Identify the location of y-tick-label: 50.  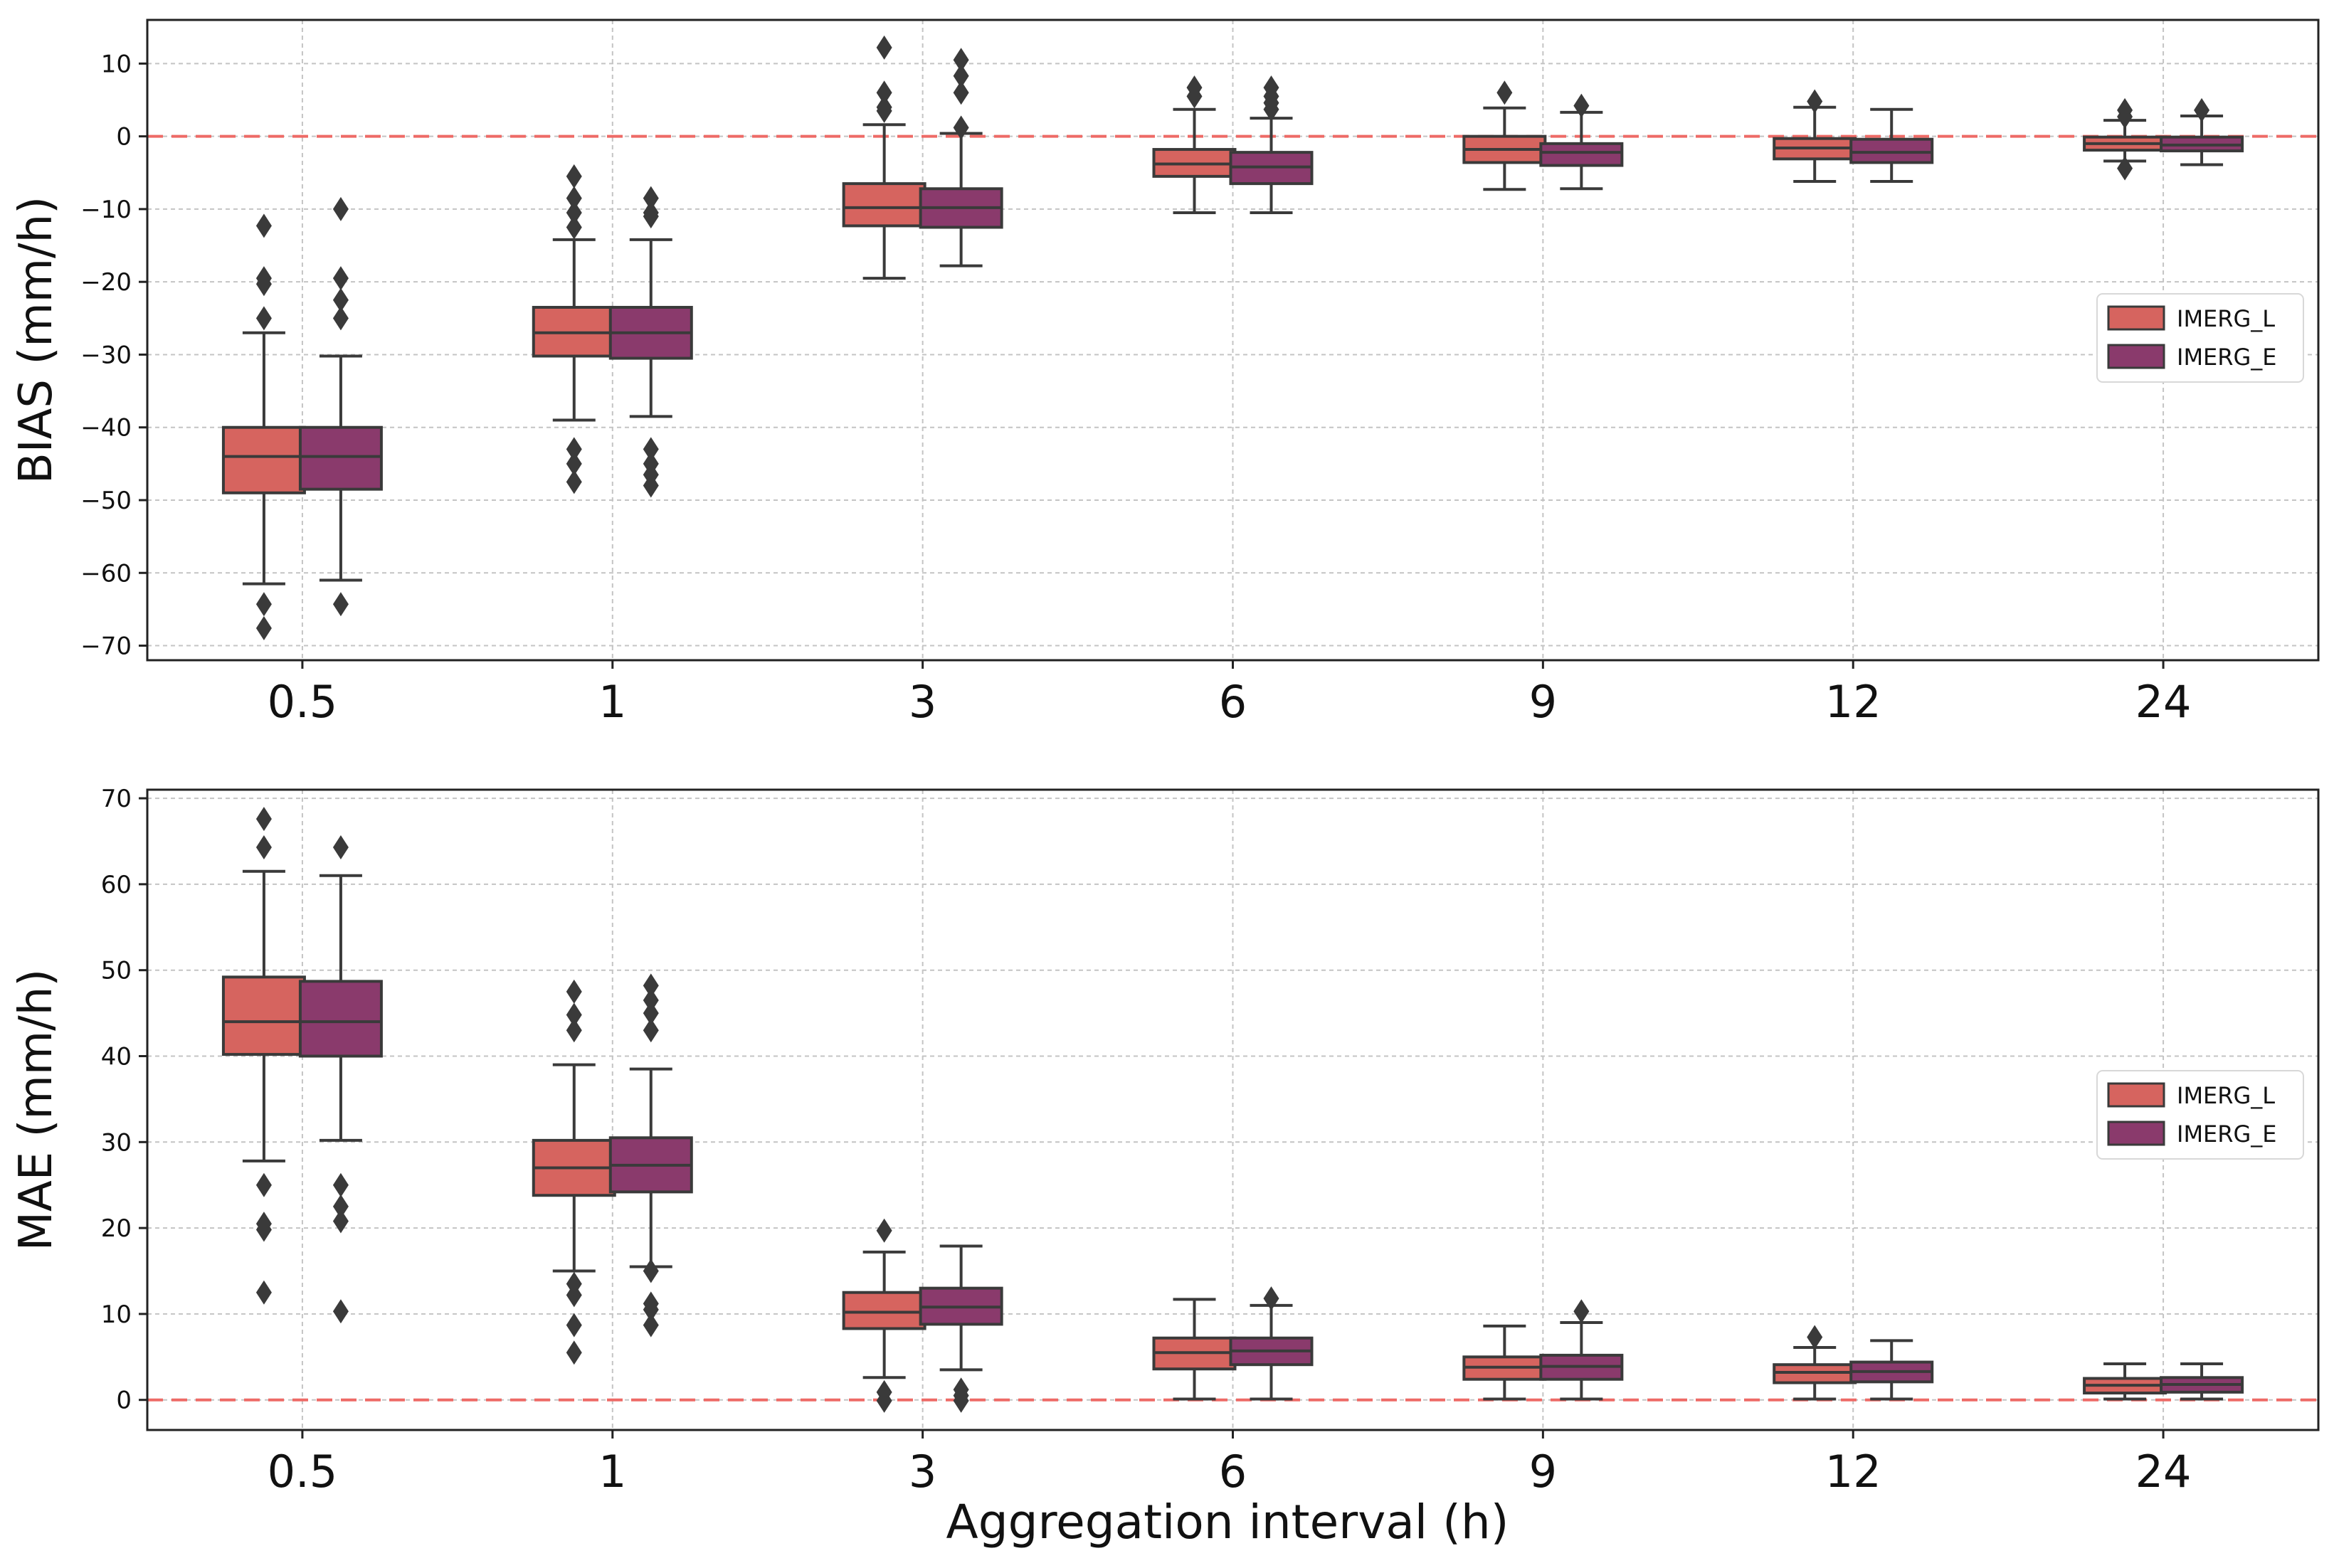
(116, 971).